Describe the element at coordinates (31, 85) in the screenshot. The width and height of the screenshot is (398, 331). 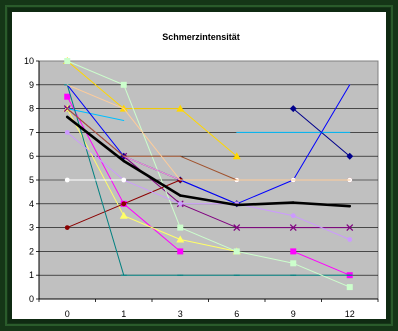
I see `y-tick-label: 9` at that location.